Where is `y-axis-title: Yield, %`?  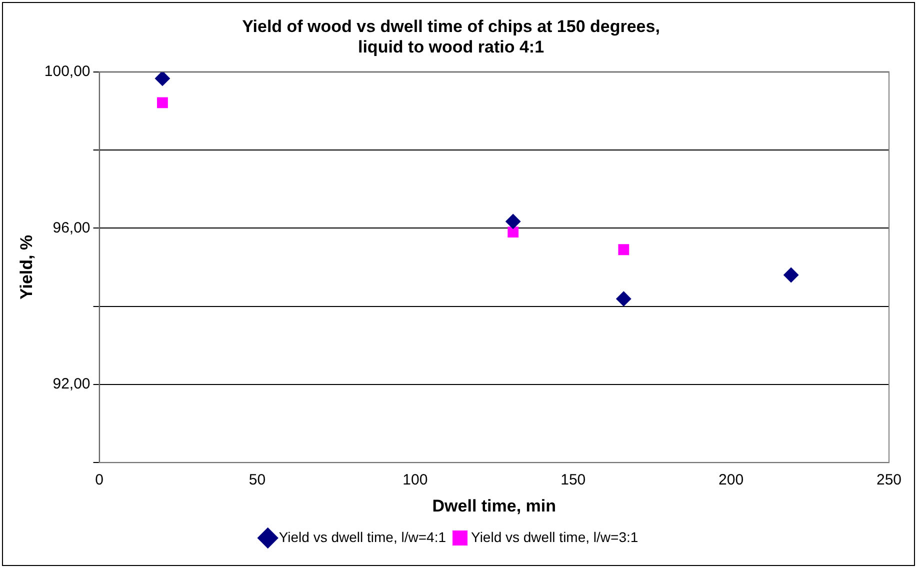
y-axis-title: Yield, % is located at coordinates (26, 267).